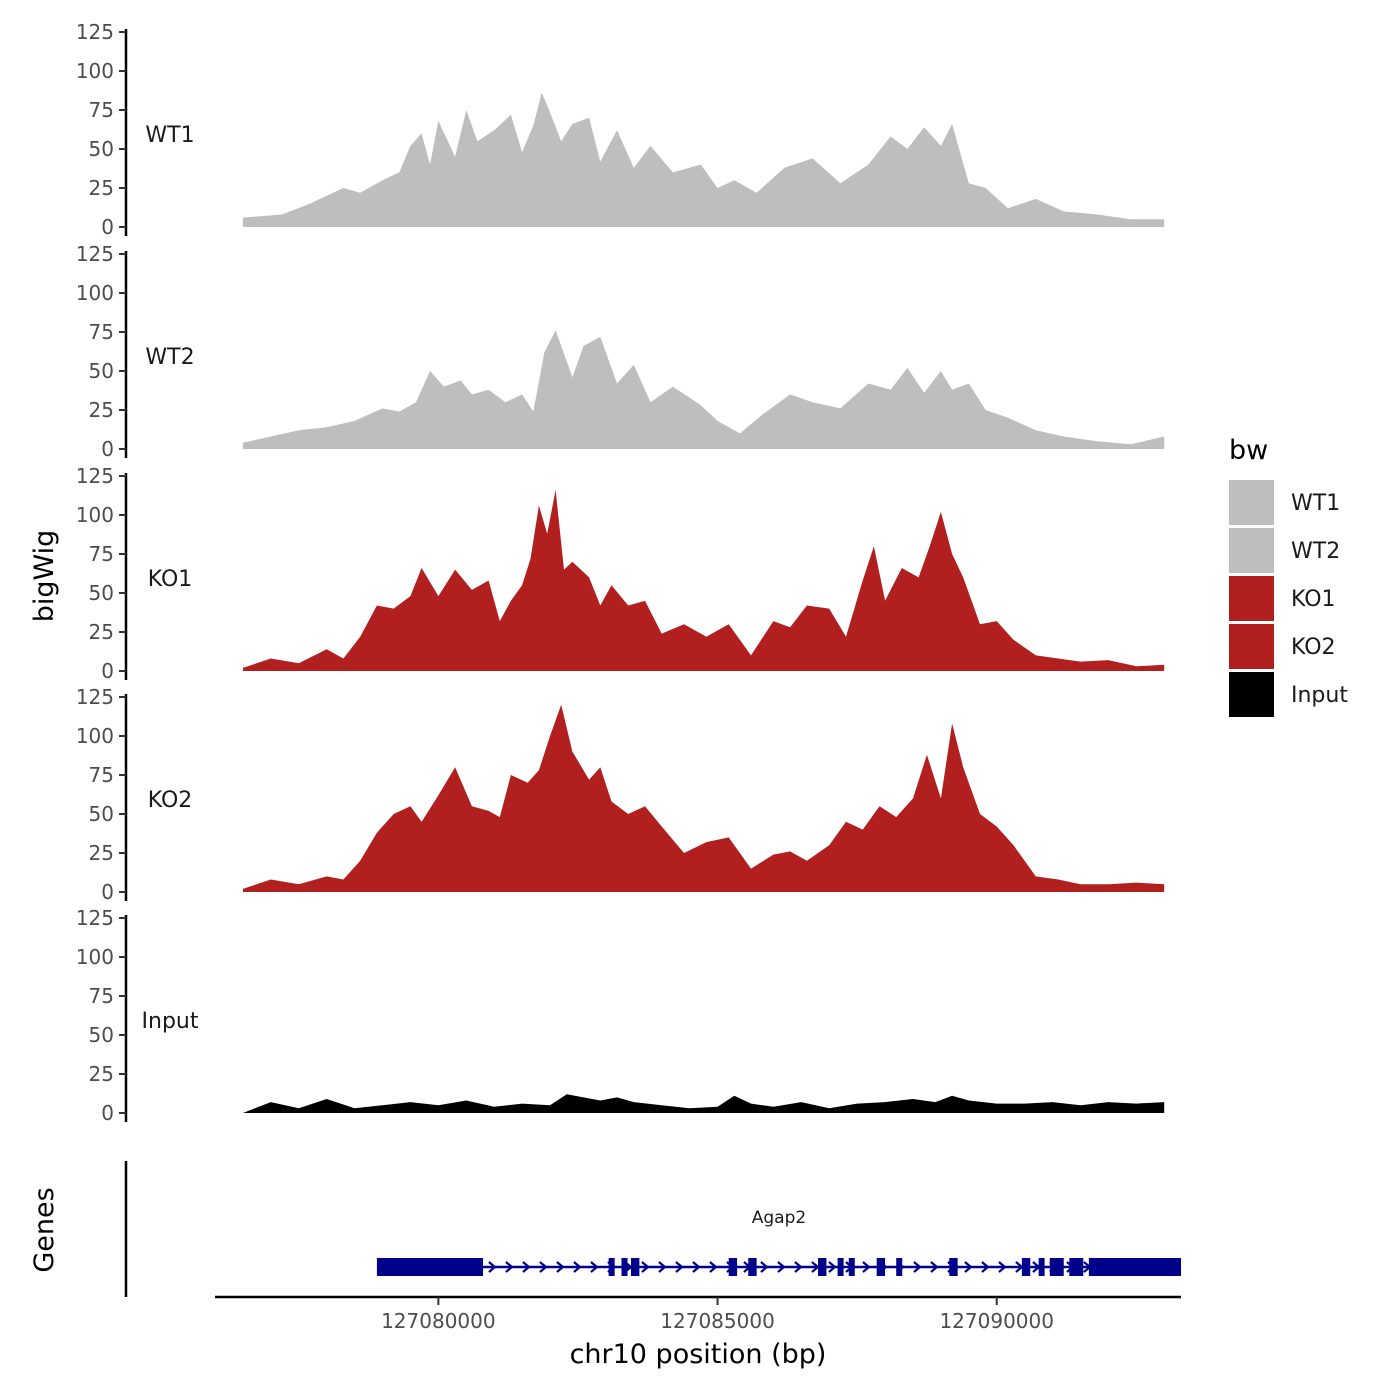 This screenshot has width=1400, height=1400. I want to click on legend: bw WT1 WT2 KO1 KO2 Input, so click(1288, 576).